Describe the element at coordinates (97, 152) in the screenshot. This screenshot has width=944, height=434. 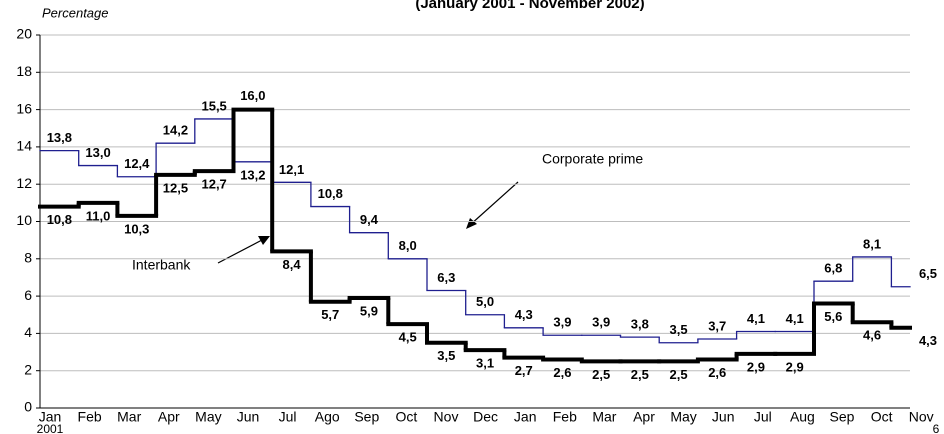
I see `data-label: 13,0` at that location.